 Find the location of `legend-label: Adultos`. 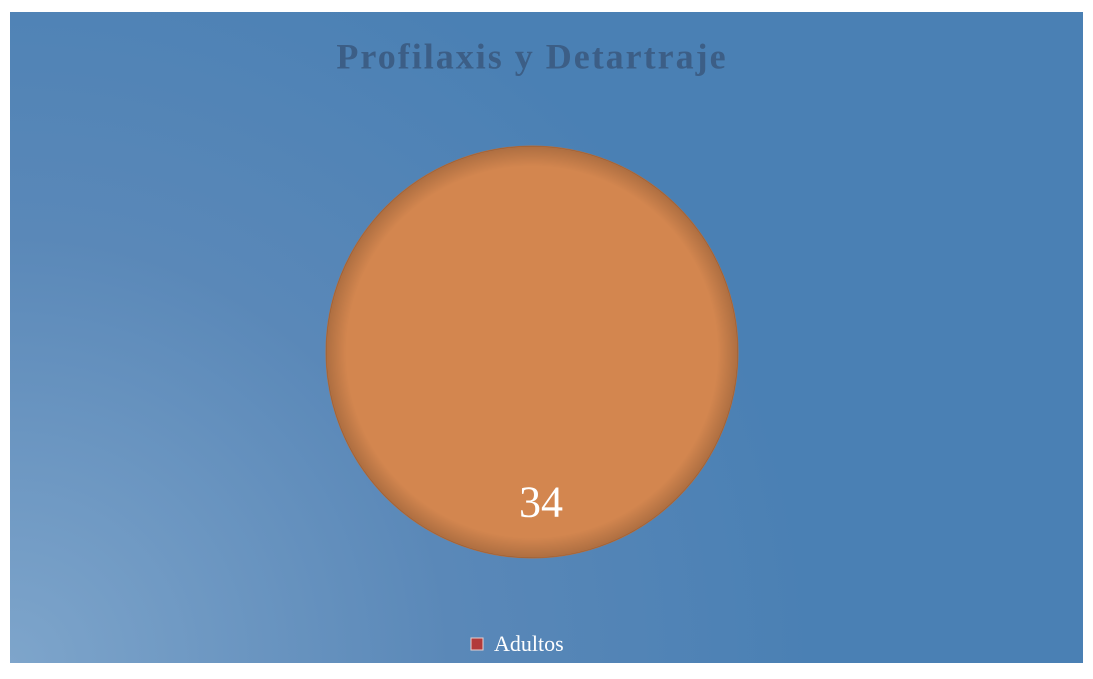

legend-label: Adultos is located at coordinates (529, 643).